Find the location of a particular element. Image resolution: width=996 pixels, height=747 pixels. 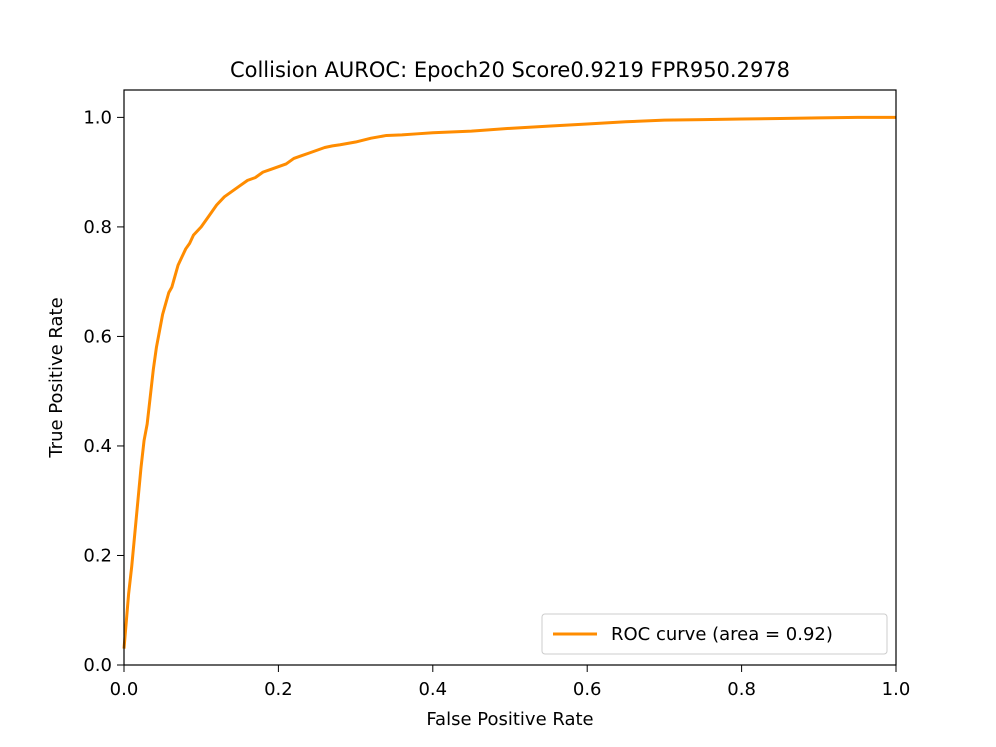

x-tick-label: 0.0 is located at coordinates (124, 689).